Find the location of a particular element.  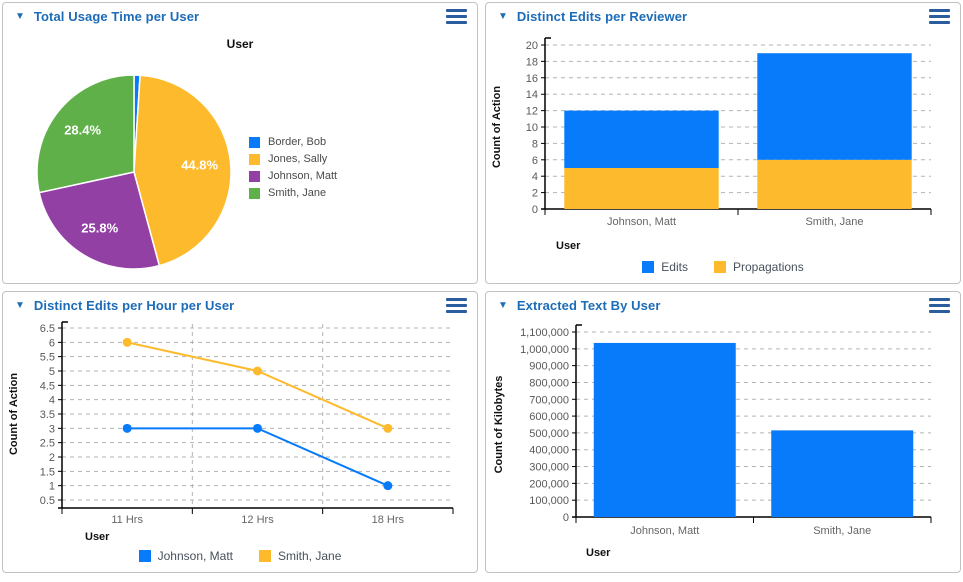

y-tick-label: 800,000 is located at coordinates (549, 383).